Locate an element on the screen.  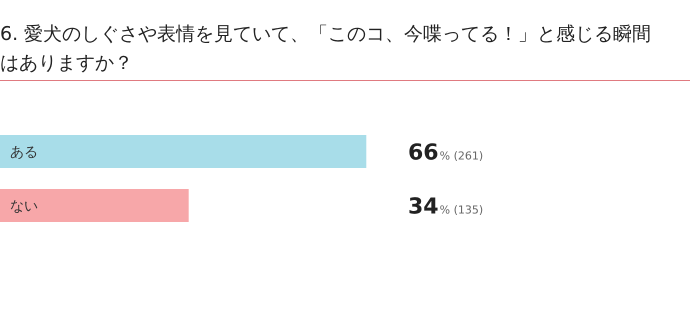
data-label: 66% (261) is located at coordinates (446, 153).